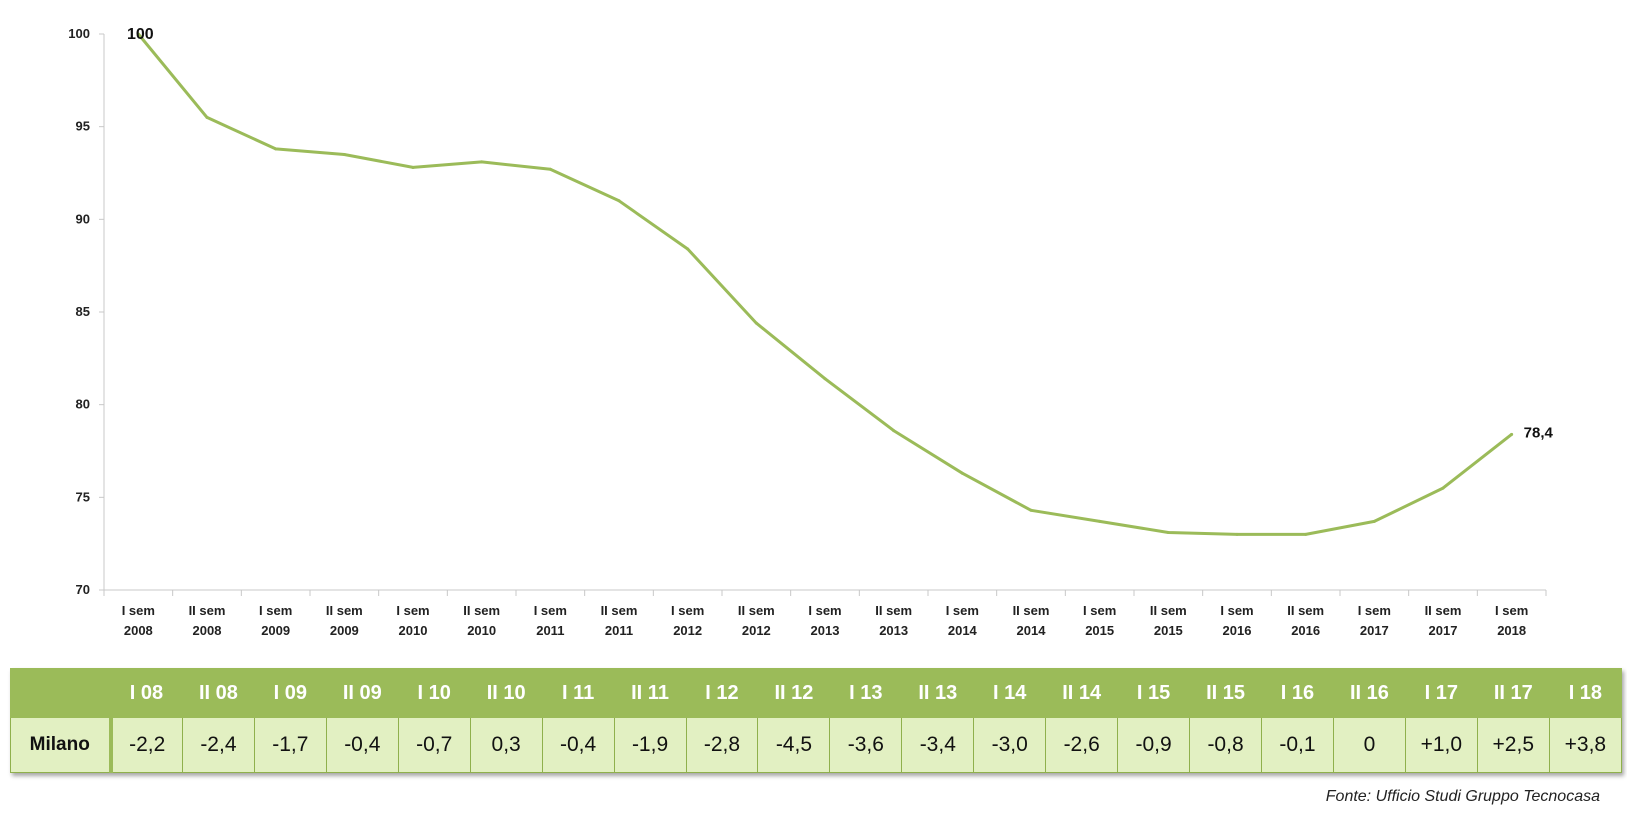  Describe the element at coordinates (722, 693) in the screenshot. I see `table-header-cell: I 12` at that location.